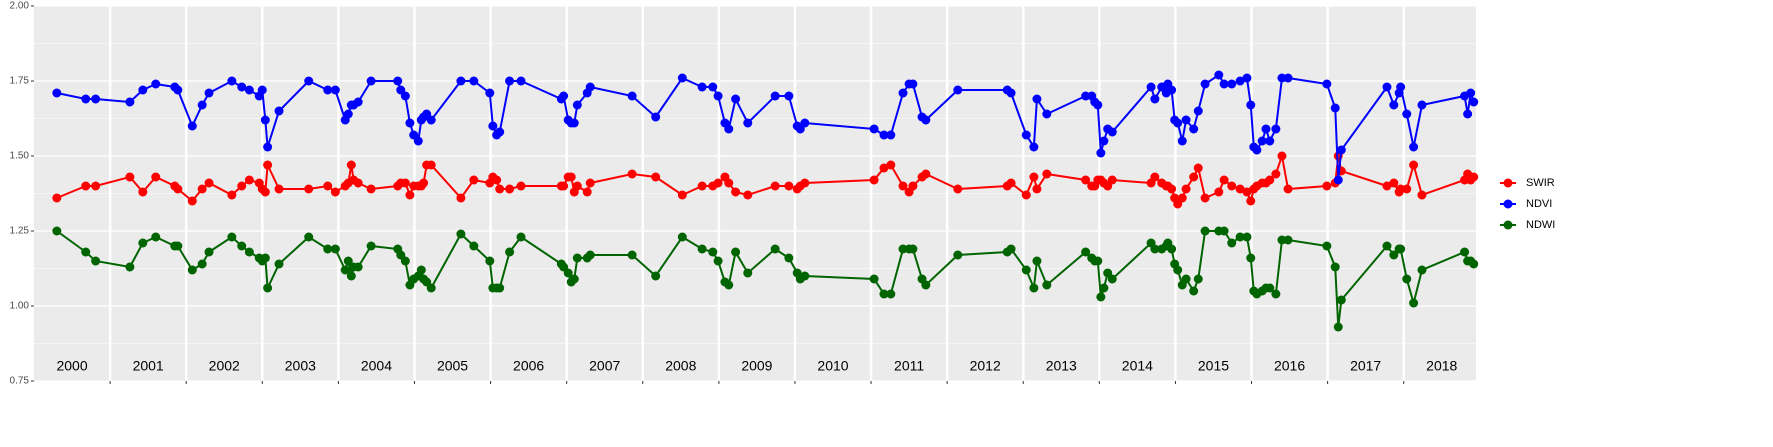  I want to click on year-label: 2003, so click(300, 366).